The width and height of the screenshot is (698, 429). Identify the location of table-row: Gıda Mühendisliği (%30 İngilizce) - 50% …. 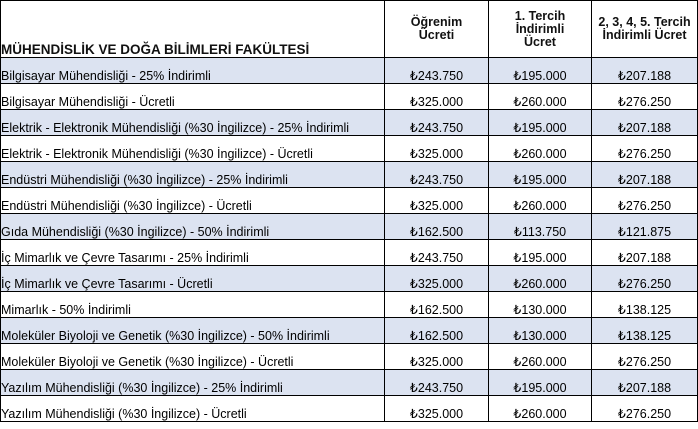
(349, 226).